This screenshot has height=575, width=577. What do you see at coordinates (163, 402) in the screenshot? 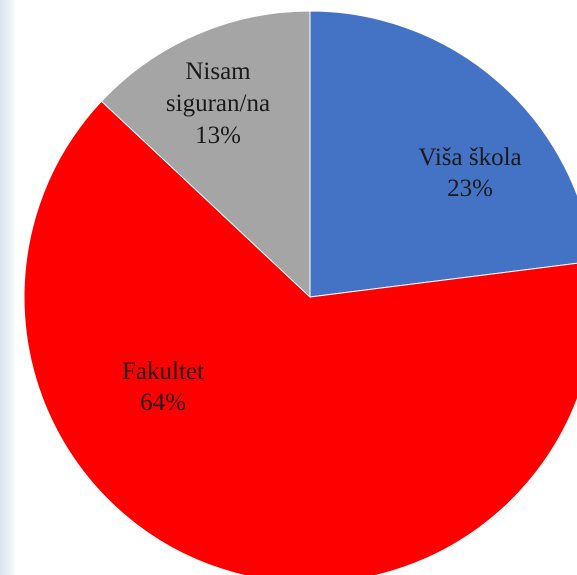
I see `value-label: 64%` at bounding box center [163, 402].